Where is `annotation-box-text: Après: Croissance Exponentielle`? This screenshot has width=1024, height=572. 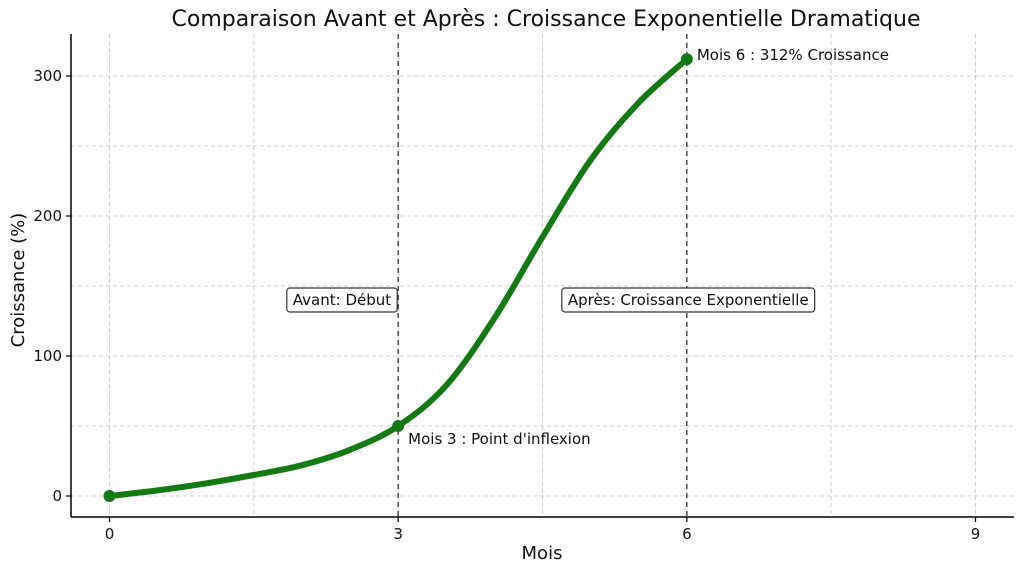
annotation-box-text: Après: Croissance Exponentielle is located at coordinates (688, 300).